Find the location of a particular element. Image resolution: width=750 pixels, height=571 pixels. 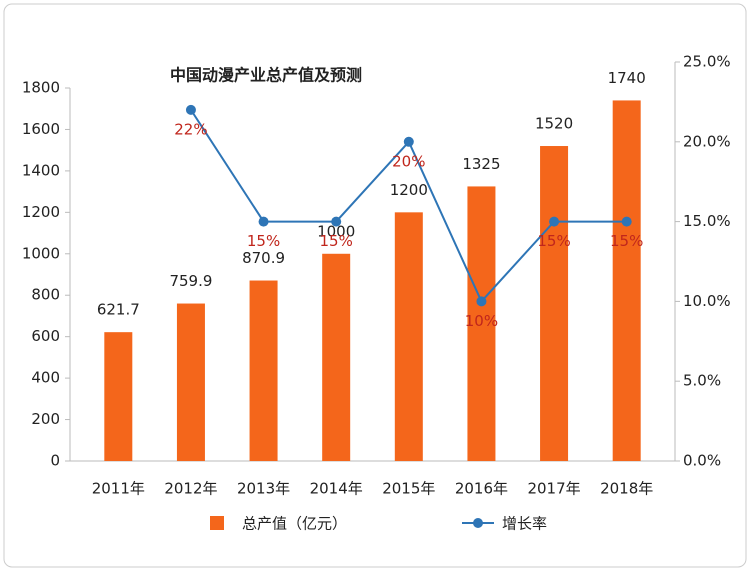

bar-value-label: 1000 is located at coordinates (336, 231).